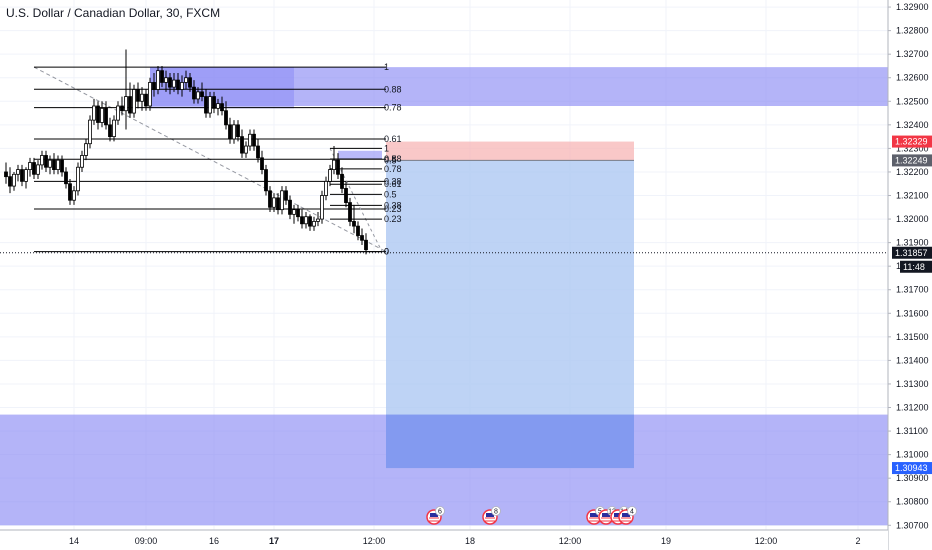 Image resolution: width=932 pixels, height=550 pixels. Describe the element at coordinates (912, 148) in the screenshot. I see `price-tick-label: 1.32300` at that location.